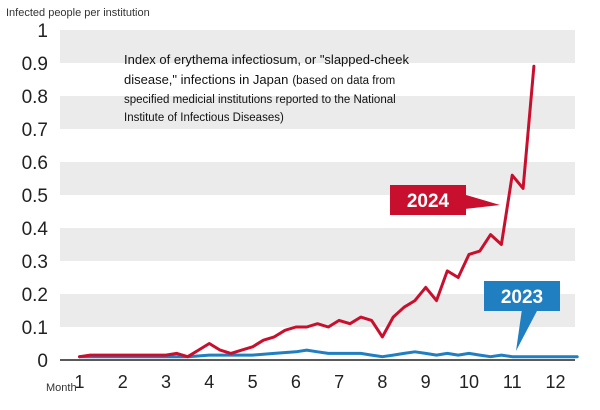 The image size is (600, 410). I want to click on x-tick-label: 9, so click(426, 382).